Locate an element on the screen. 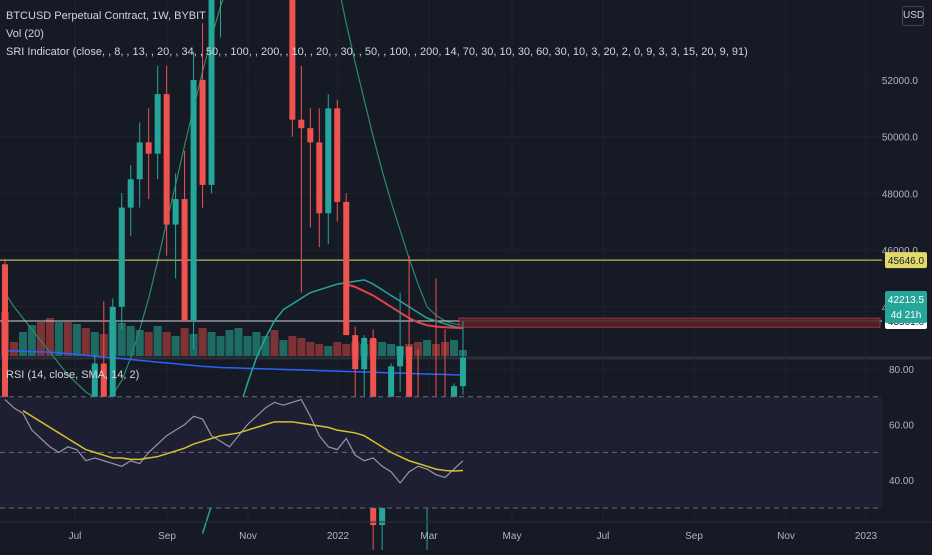 Image resolution: width=932 pixels, height=555 pixels. resistance-zone is located at coordinates (669, 322).